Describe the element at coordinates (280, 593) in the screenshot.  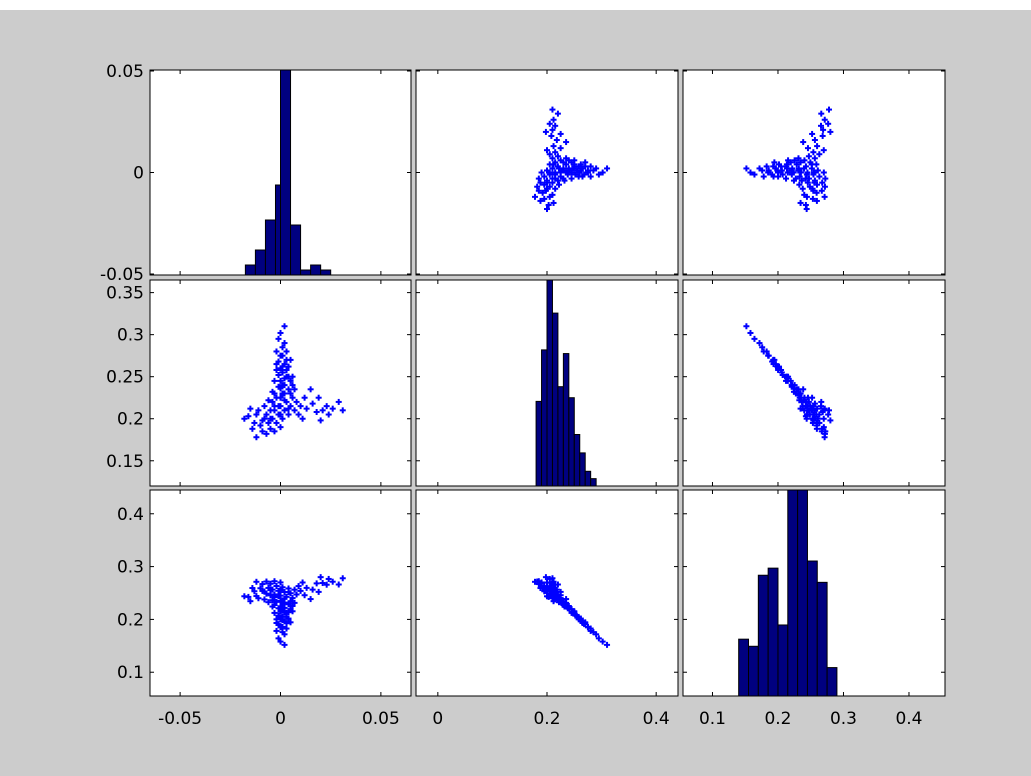
I see `subplot-r3-c1` at that location.